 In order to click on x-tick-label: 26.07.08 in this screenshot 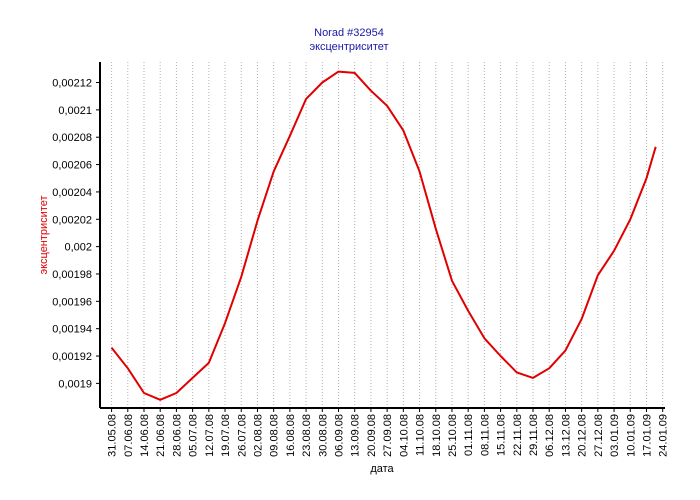, I will do `click(242, 435)`.